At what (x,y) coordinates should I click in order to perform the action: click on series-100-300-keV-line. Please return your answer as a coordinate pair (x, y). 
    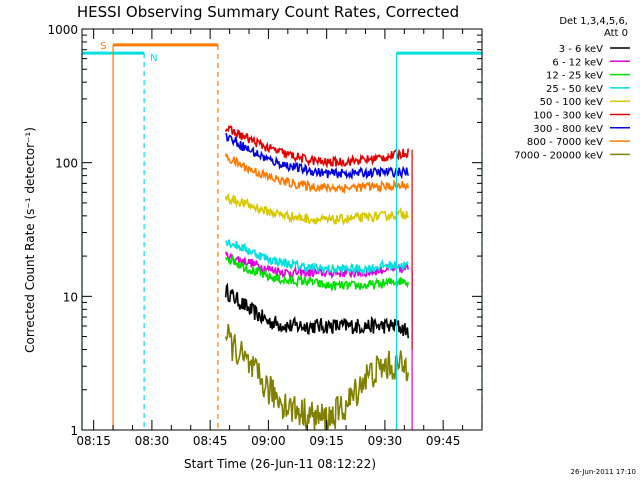
    Looking at the image, I should click on (316, 147).